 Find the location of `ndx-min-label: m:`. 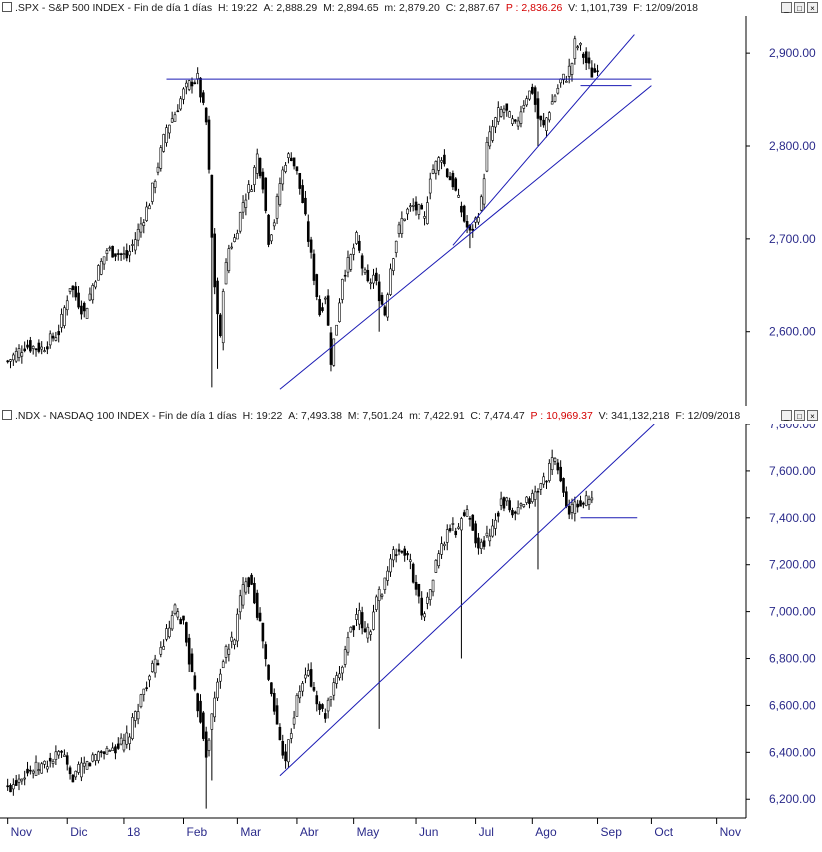

ndx-min-label: m: is located at coordinates (415, 416).